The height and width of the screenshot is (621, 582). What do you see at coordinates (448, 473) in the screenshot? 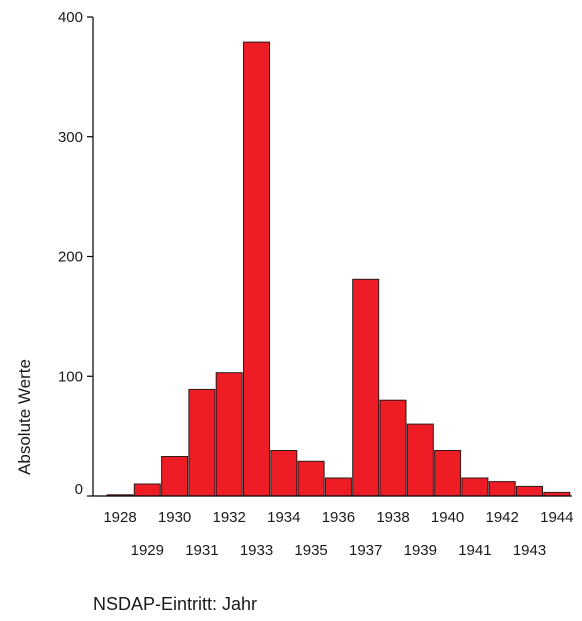
I see `bar-1940` at bounding box center [448, 473].